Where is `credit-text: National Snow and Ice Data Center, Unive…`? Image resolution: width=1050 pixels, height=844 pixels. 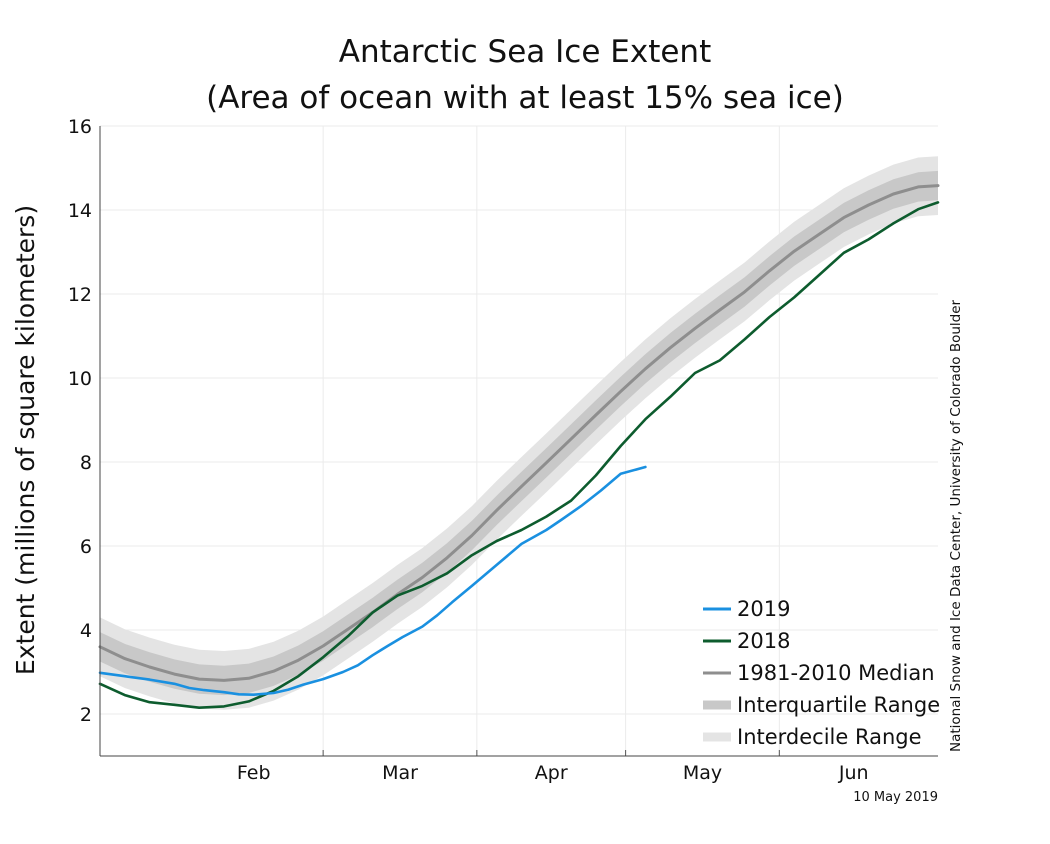 credit-text: National Snow and Ice Data Center, Unive… is located at coordinates (956, 525).